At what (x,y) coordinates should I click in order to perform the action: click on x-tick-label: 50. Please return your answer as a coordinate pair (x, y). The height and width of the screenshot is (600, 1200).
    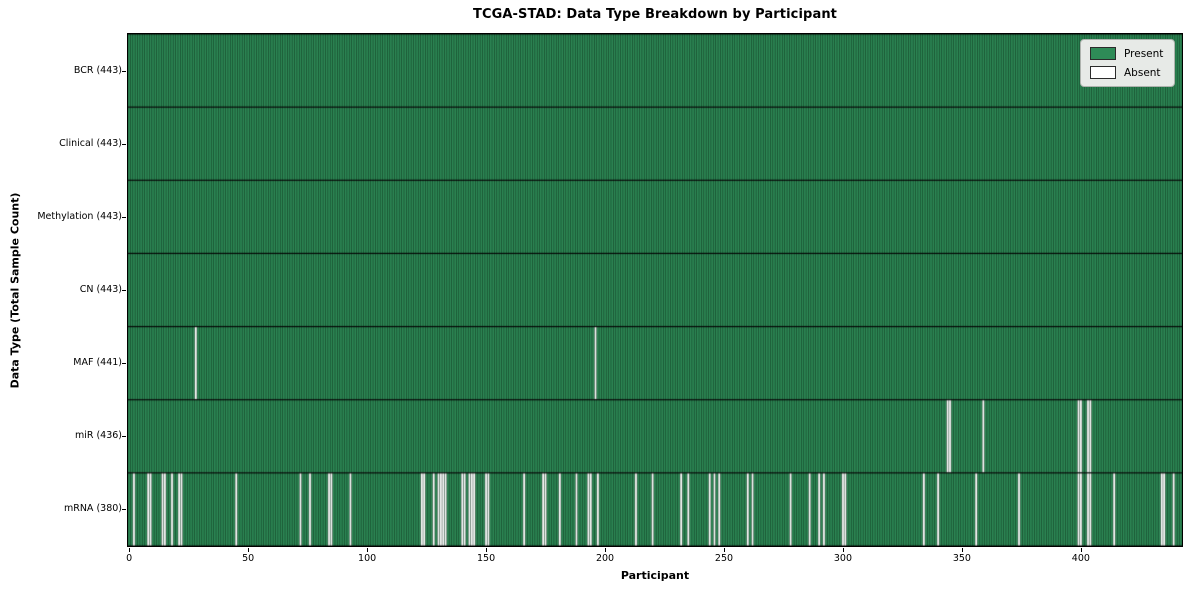
    Looking at the image, I should click on (248, 558).